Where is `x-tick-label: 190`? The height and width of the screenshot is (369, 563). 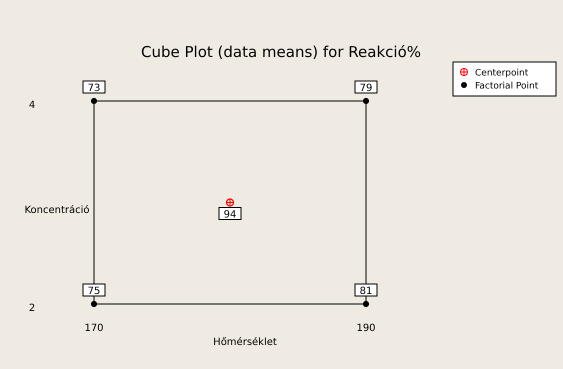 x-tick-label: 190 is located at coordinates (366, 328).